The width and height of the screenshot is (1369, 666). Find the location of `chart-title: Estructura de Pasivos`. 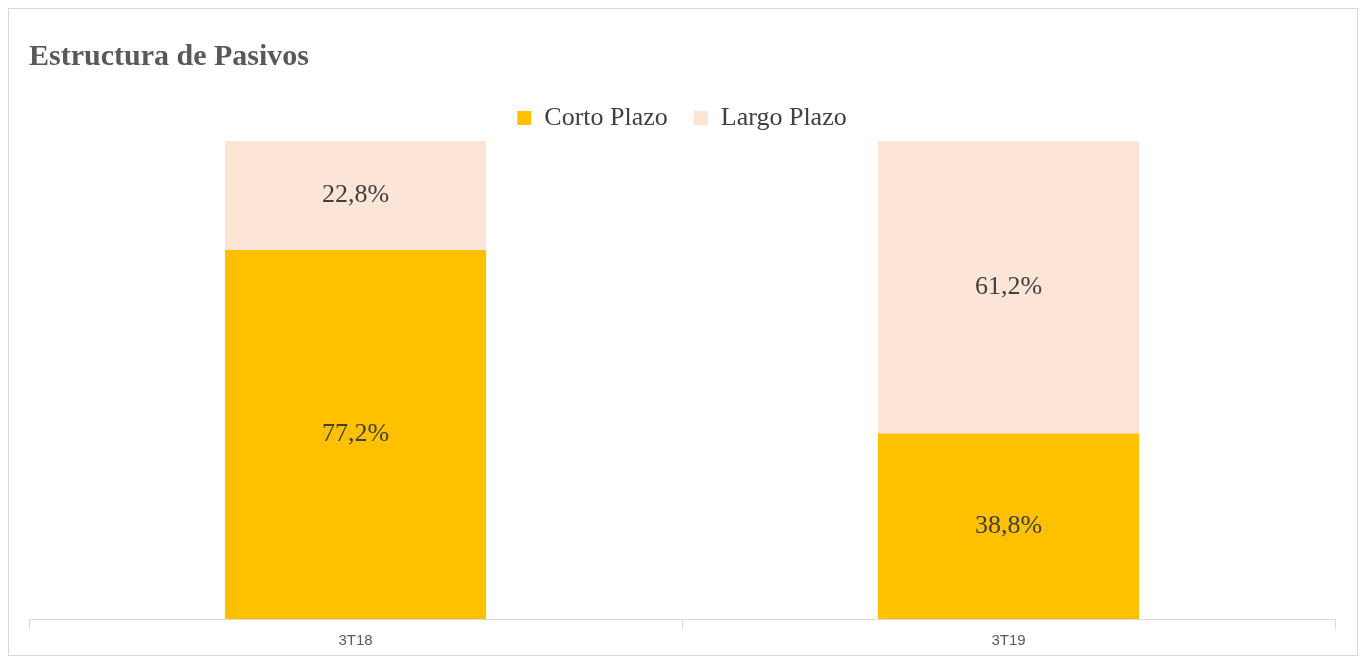

chart-title: Estructura de Pasivos is located at coordinates (169, 54).